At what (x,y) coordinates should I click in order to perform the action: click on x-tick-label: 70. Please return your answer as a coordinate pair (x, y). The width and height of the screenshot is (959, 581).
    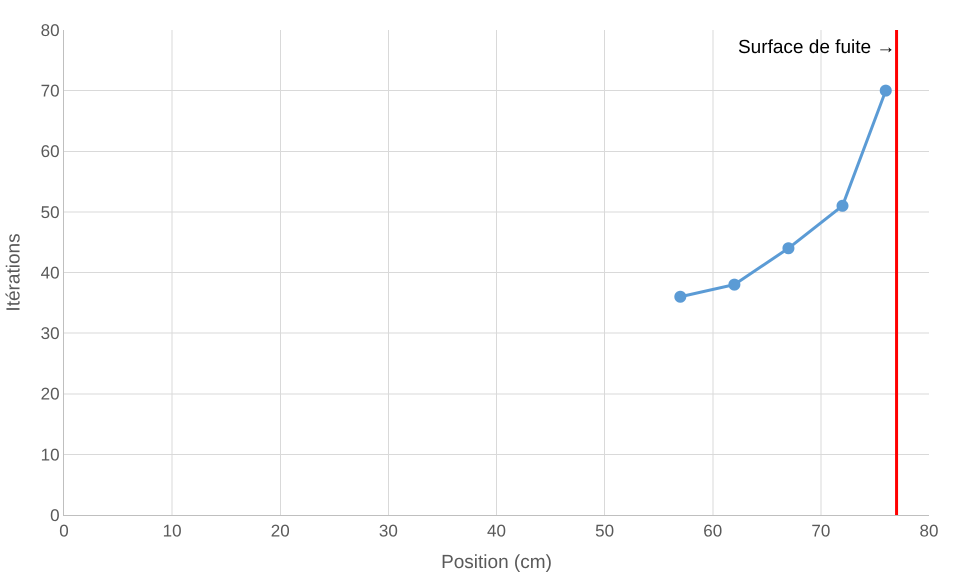
    Looking at the image, I should click on (820, 530).